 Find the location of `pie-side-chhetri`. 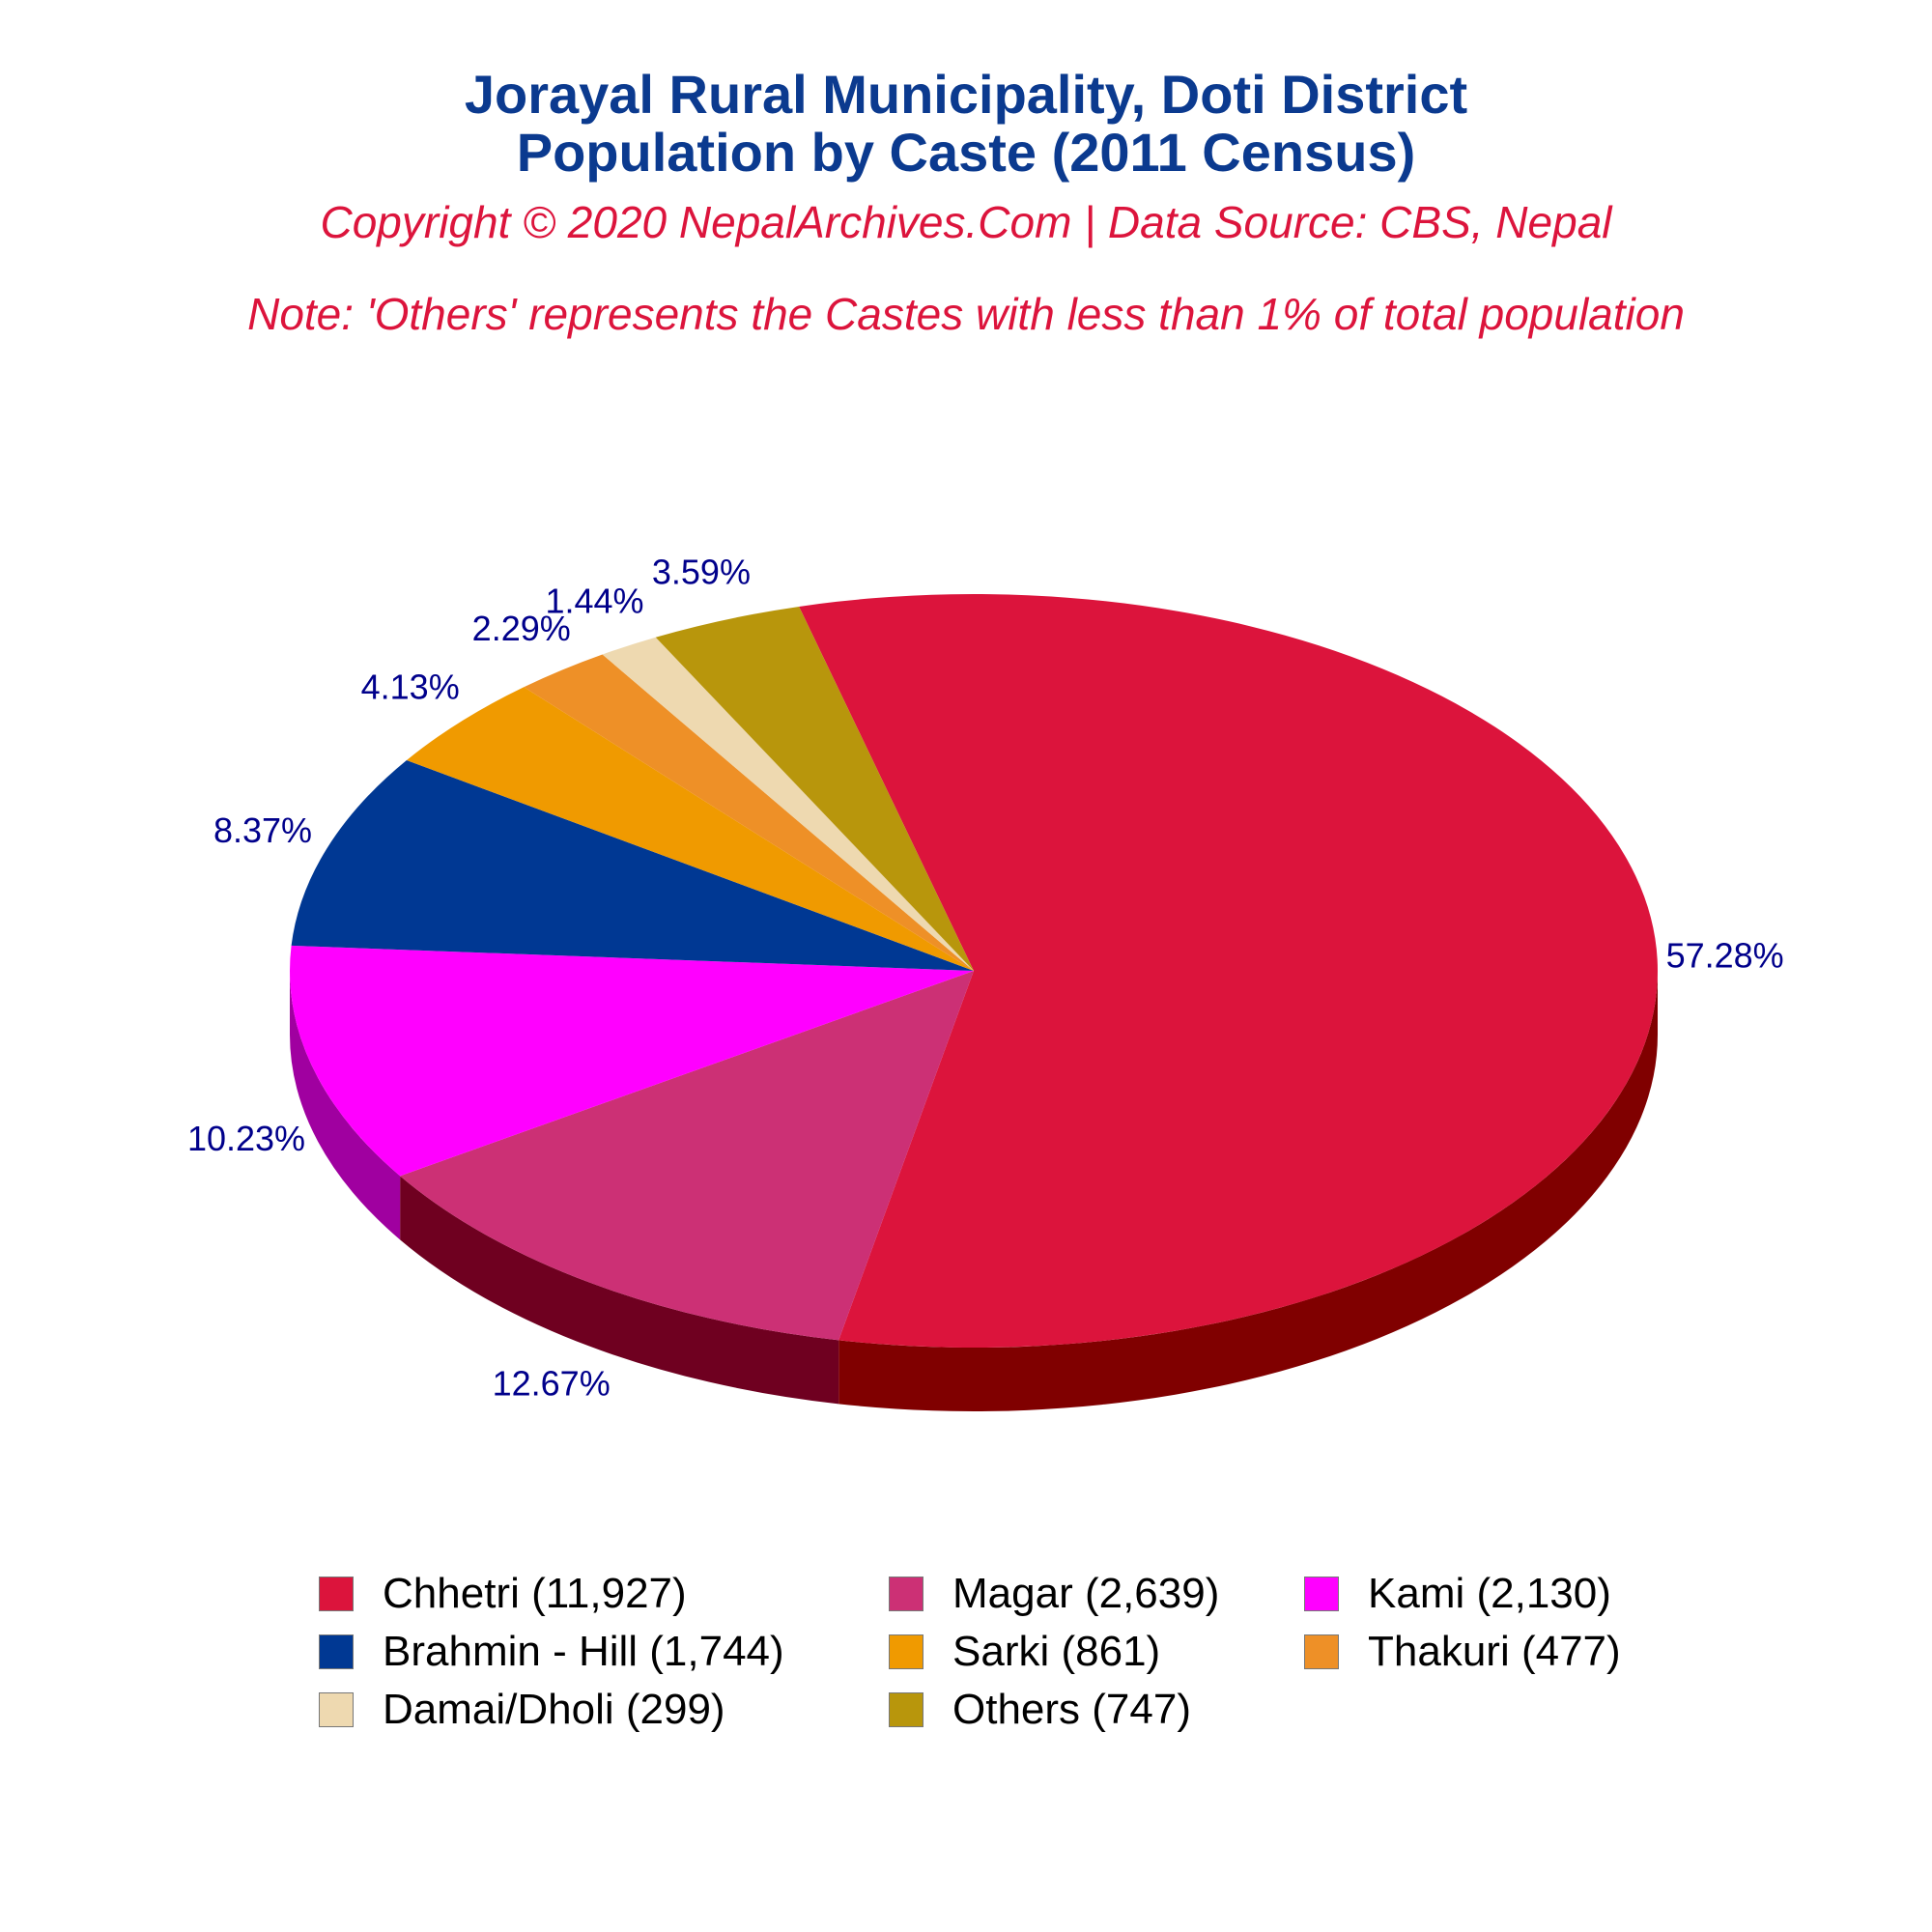

pie-side-chhetri is located at coordinates (1248, 1191).